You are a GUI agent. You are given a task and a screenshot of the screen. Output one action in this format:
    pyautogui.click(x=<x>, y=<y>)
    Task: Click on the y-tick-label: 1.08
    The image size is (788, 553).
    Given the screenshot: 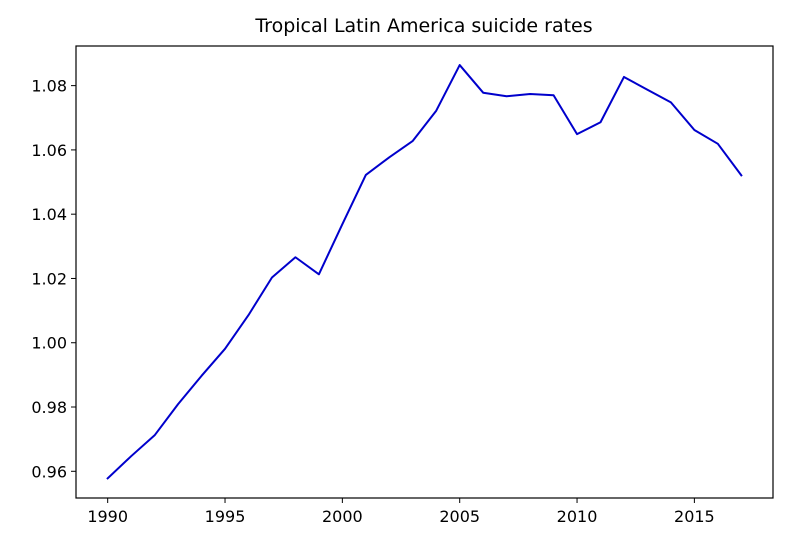 What is the action you would take?
    pyautogui.click(x=49, y=86)
    